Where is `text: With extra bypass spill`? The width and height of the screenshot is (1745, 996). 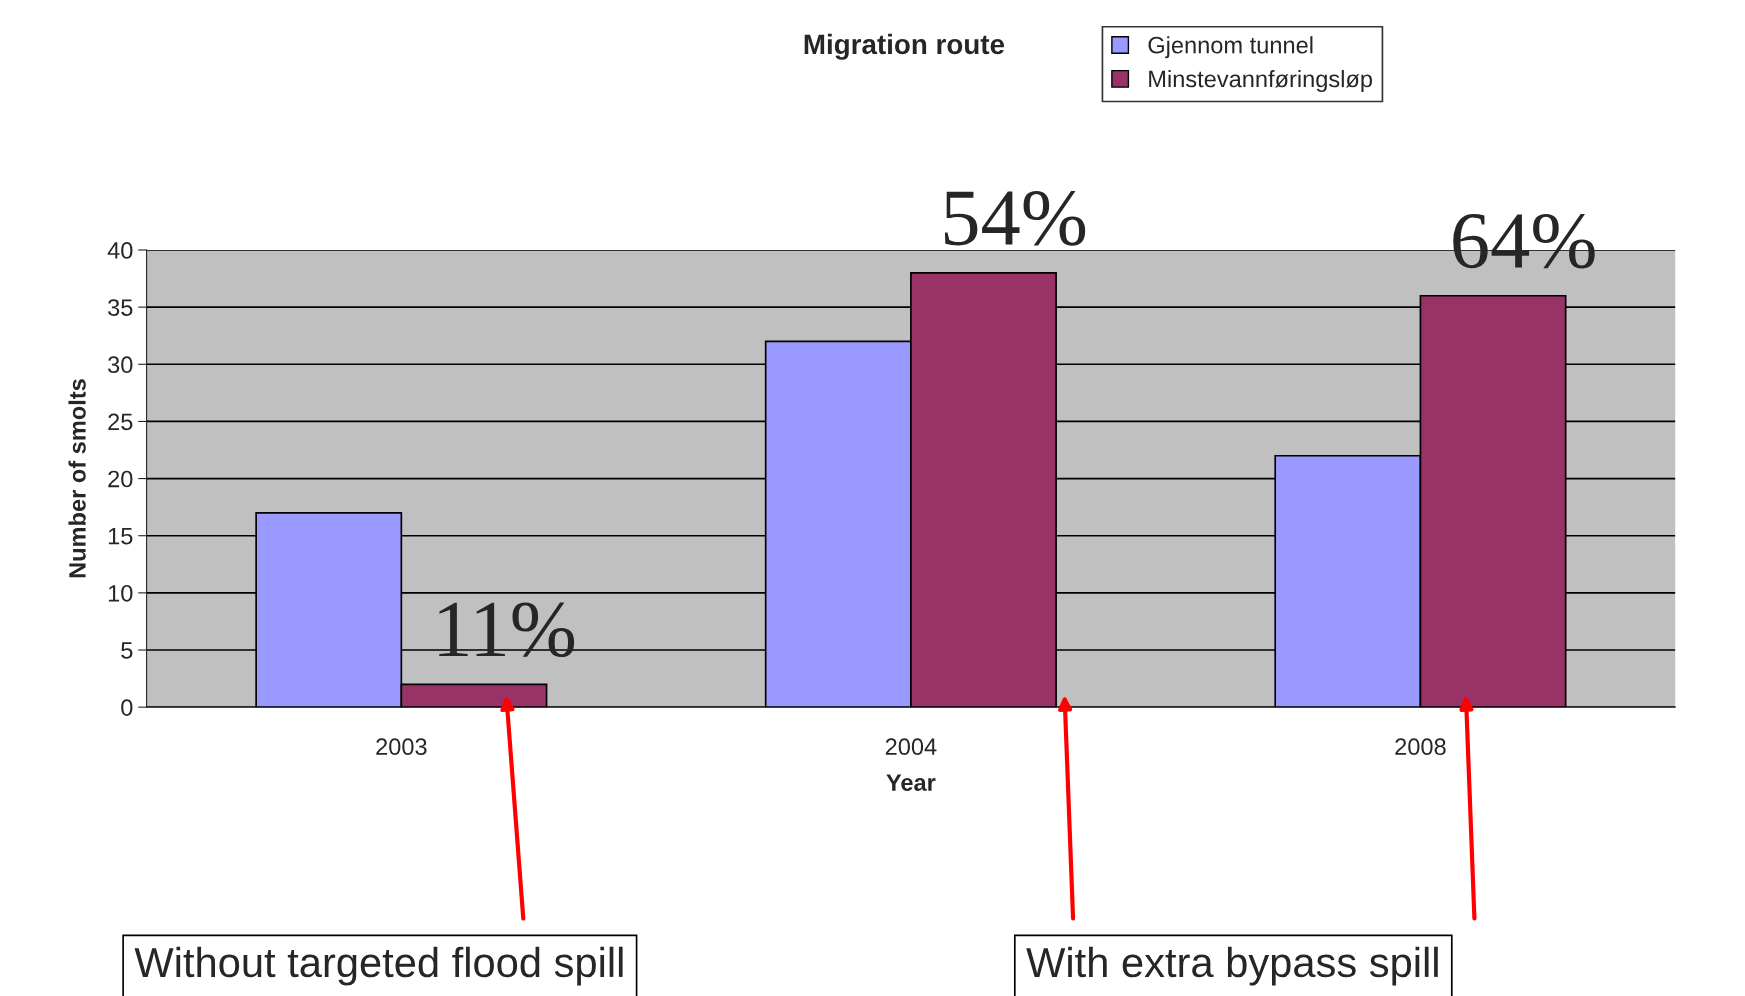 text: With extra bypass spill is located at coordinates (1232, 966).